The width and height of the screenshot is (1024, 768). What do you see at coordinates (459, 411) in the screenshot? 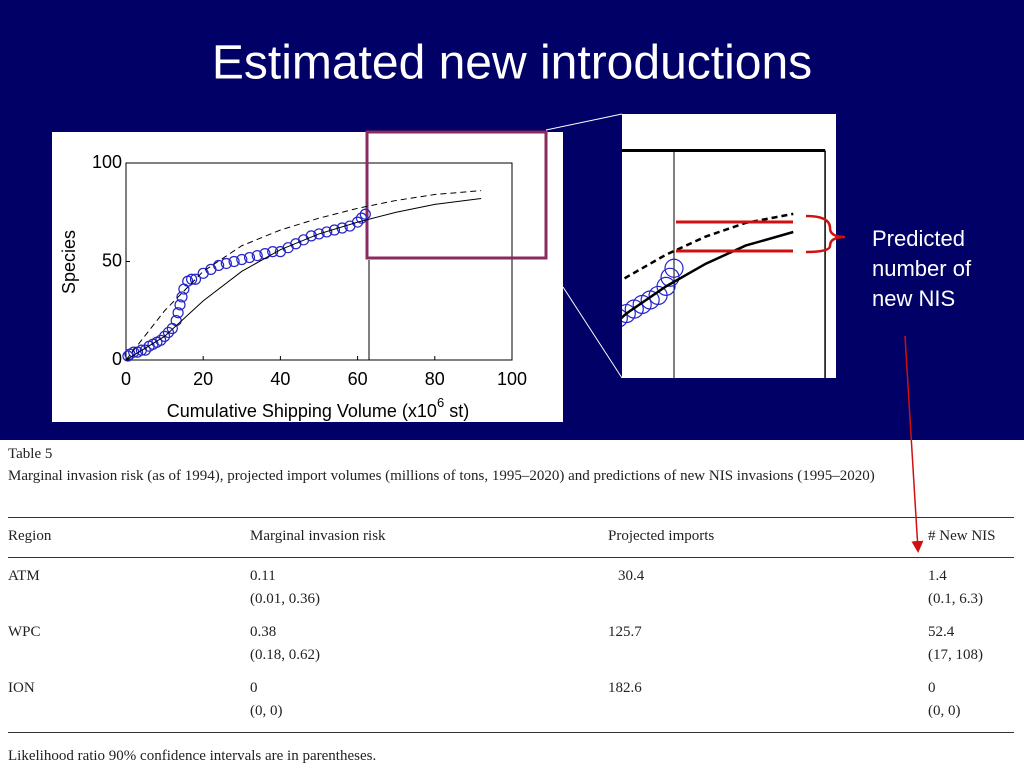
I see `x-axis-label-text: st)` at bounding box center [459, 411].